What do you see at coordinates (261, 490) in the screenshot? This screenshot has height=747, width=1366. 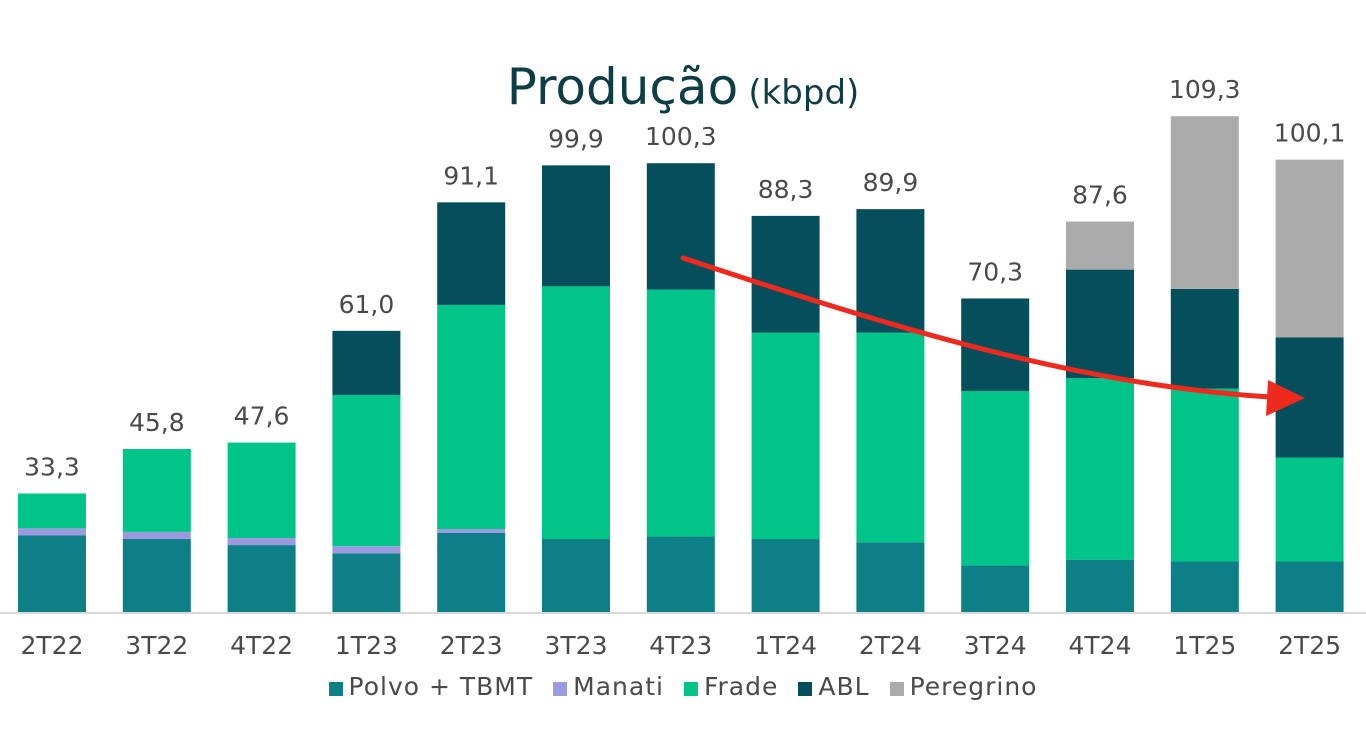 I see `bar-segment-frade-4t22` at bounding box center [261, 490].